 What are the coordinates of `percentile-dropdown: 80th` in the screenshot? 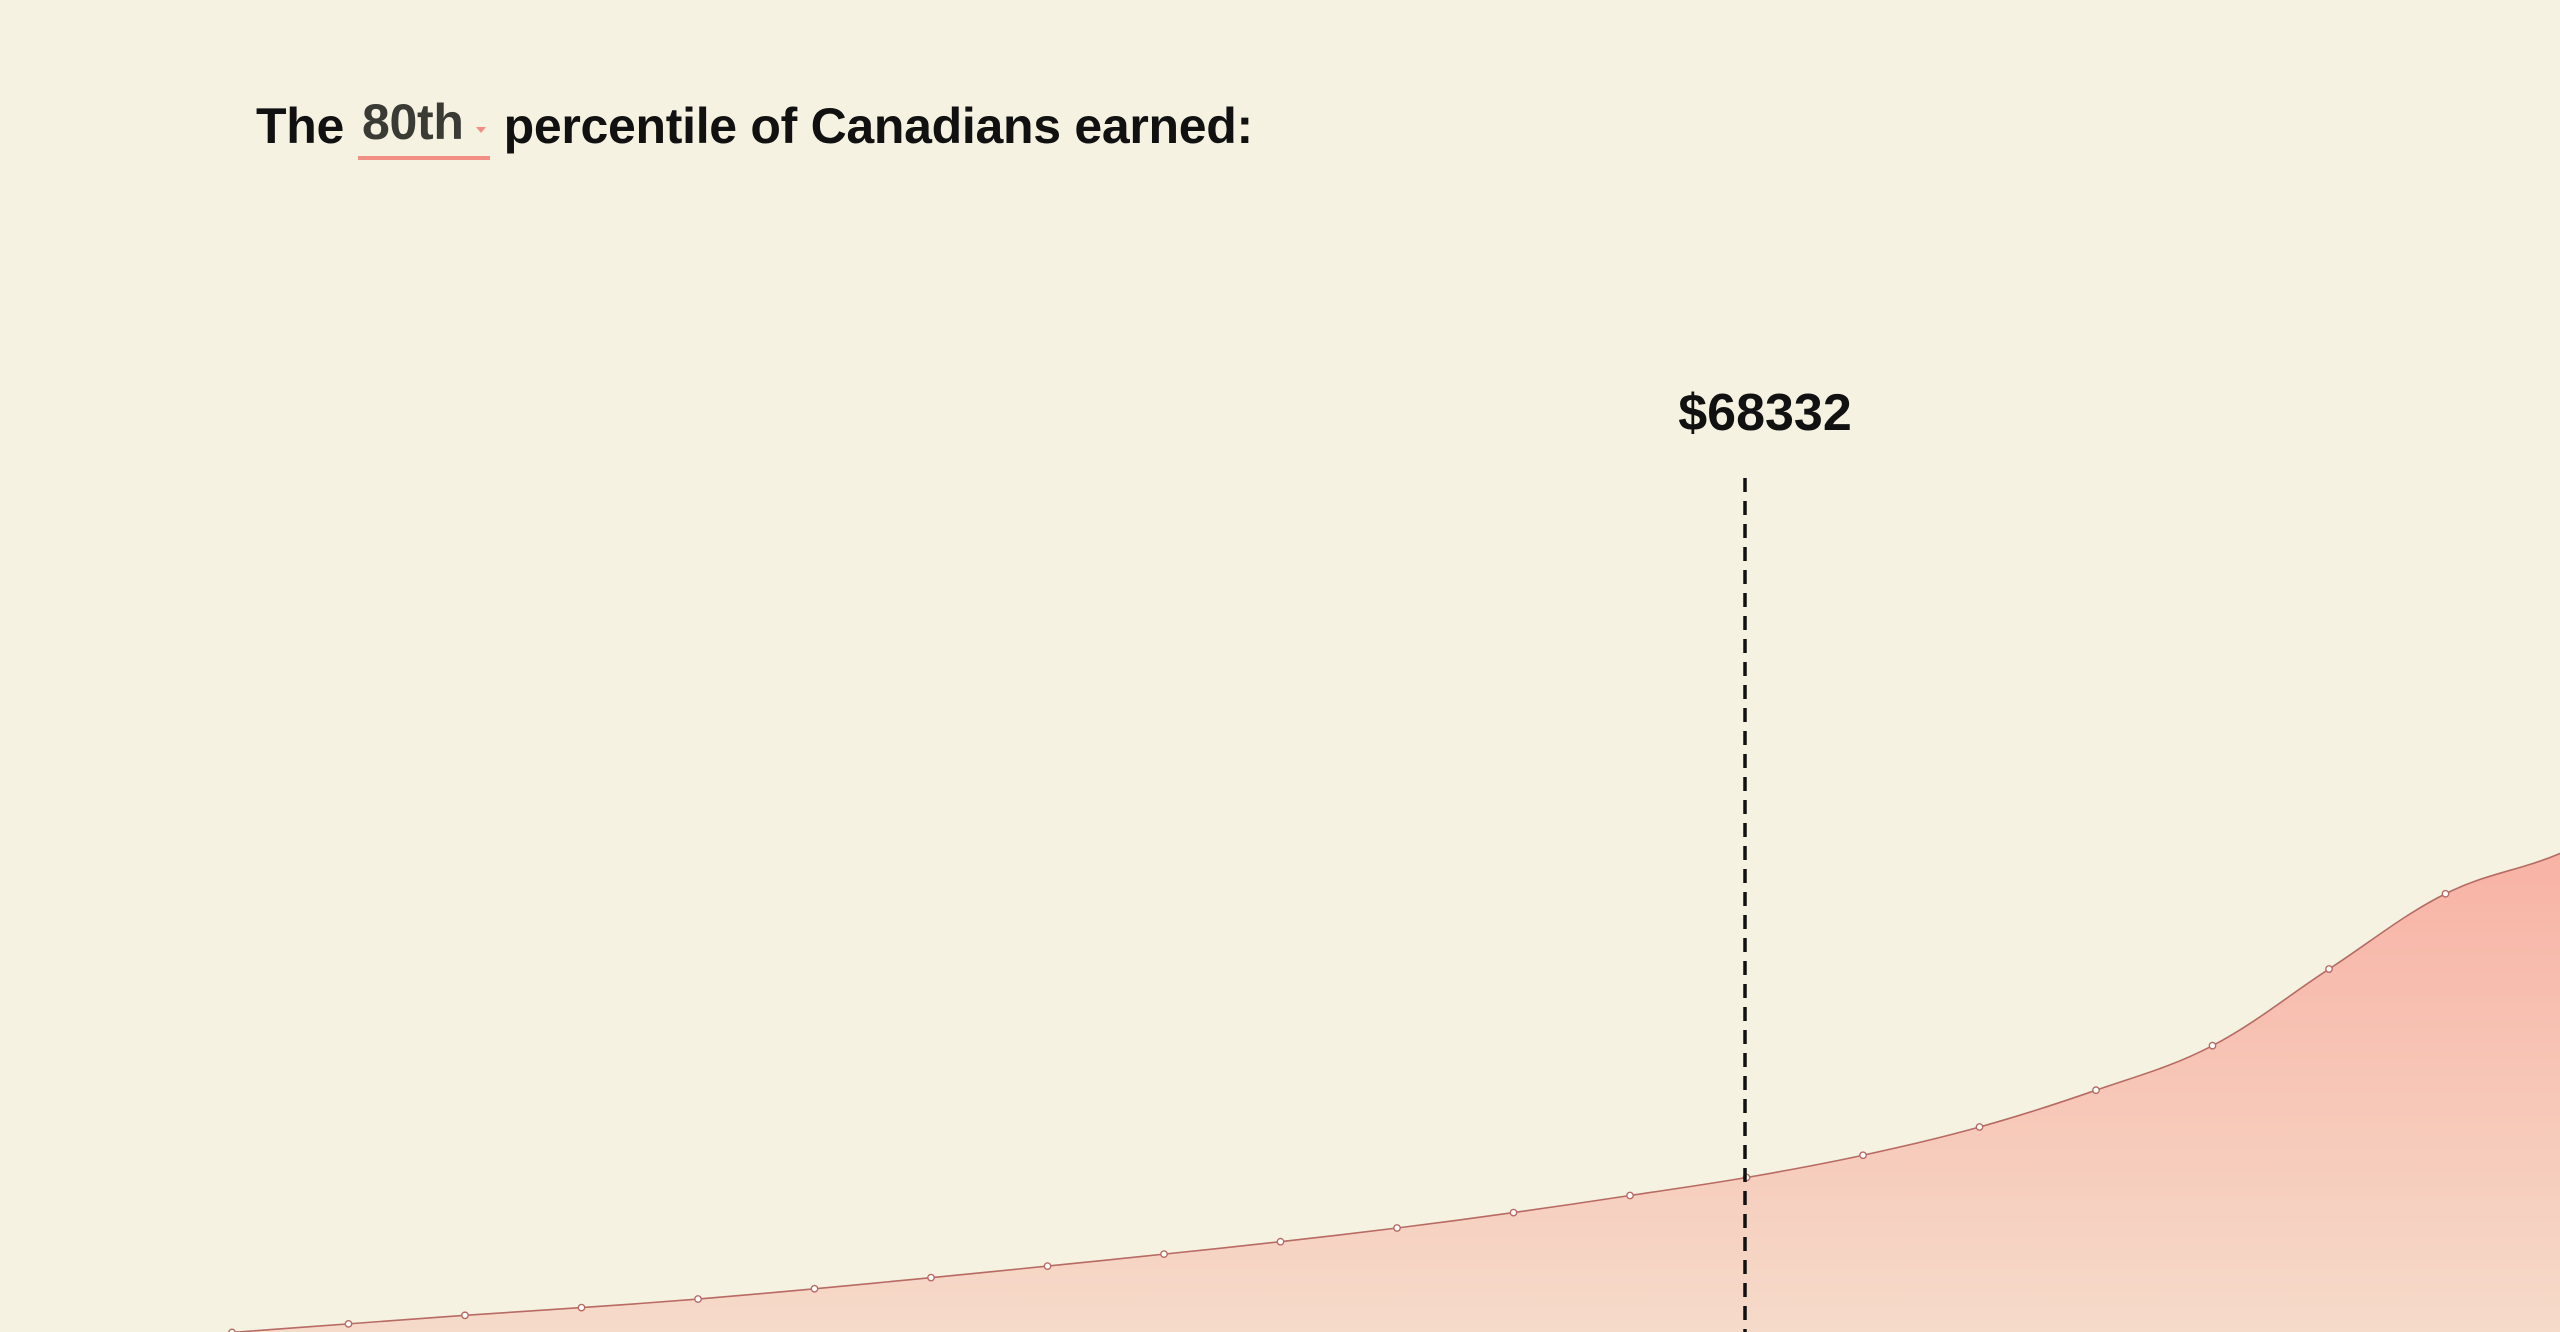 It's located at (424, 126).